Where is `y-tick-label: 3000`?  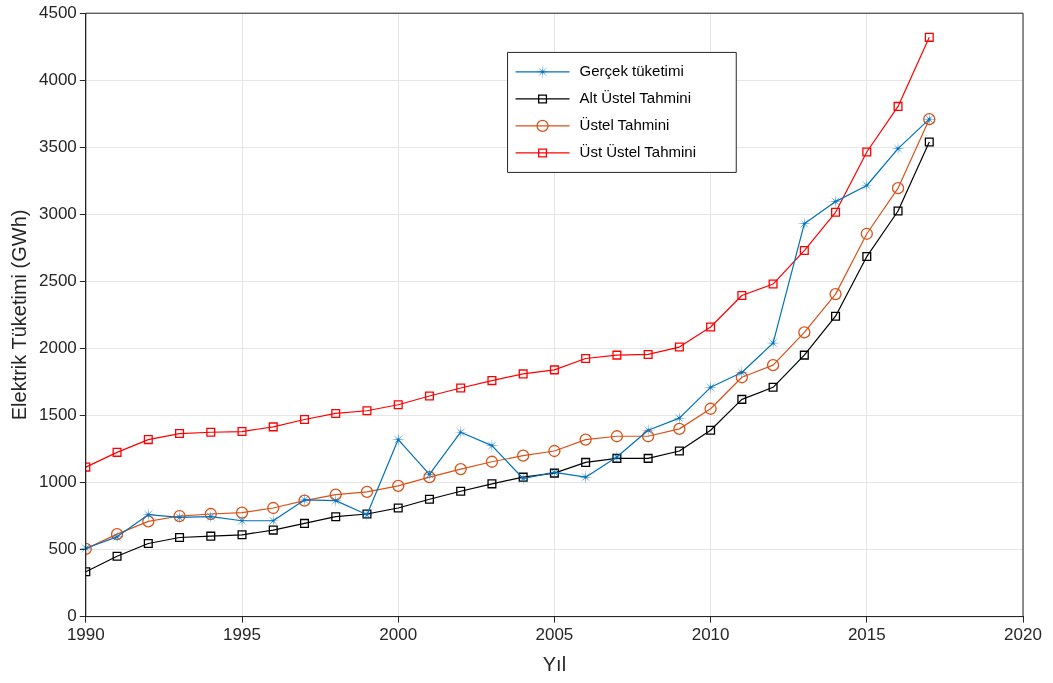 y-tick-label: 3000 is located at coordinates (57, 214).